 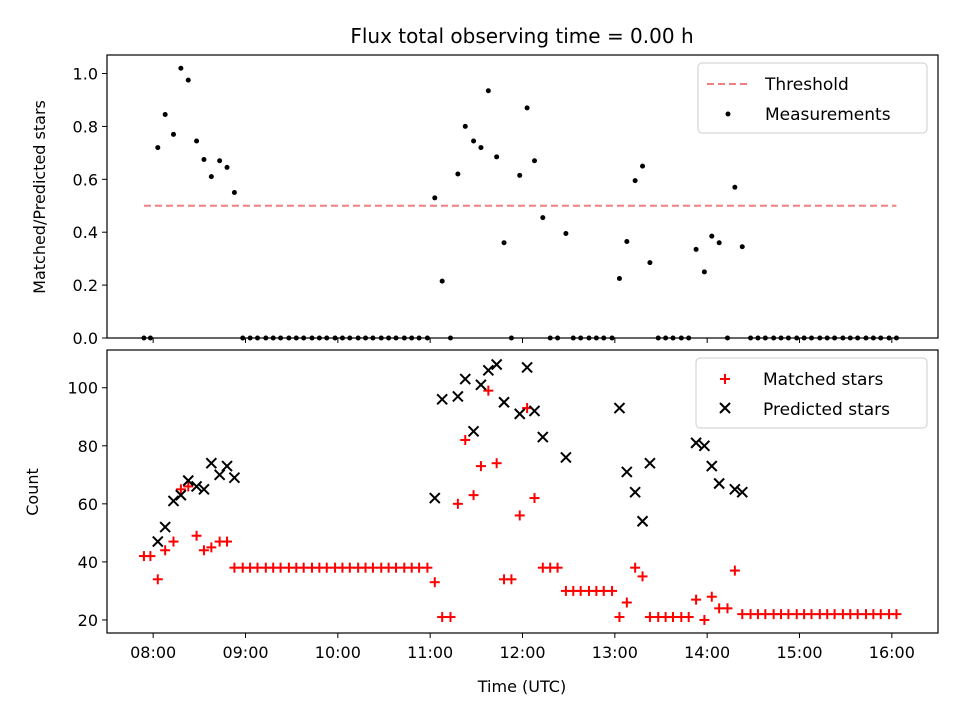 I want to click on top-legend-frame, so click(x=812, y=98).